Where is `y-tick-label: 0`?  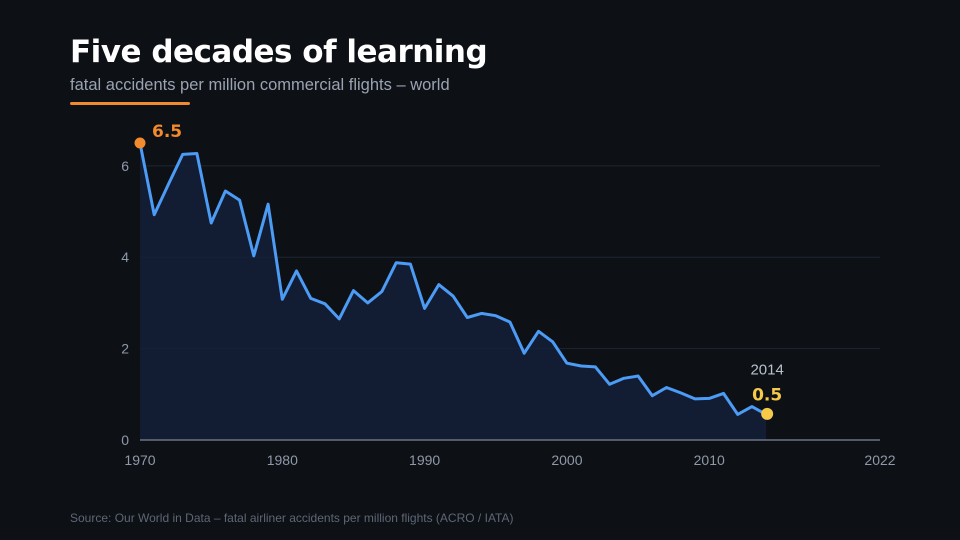
y-tick-label: 0 is located at coordinates (125, 440).